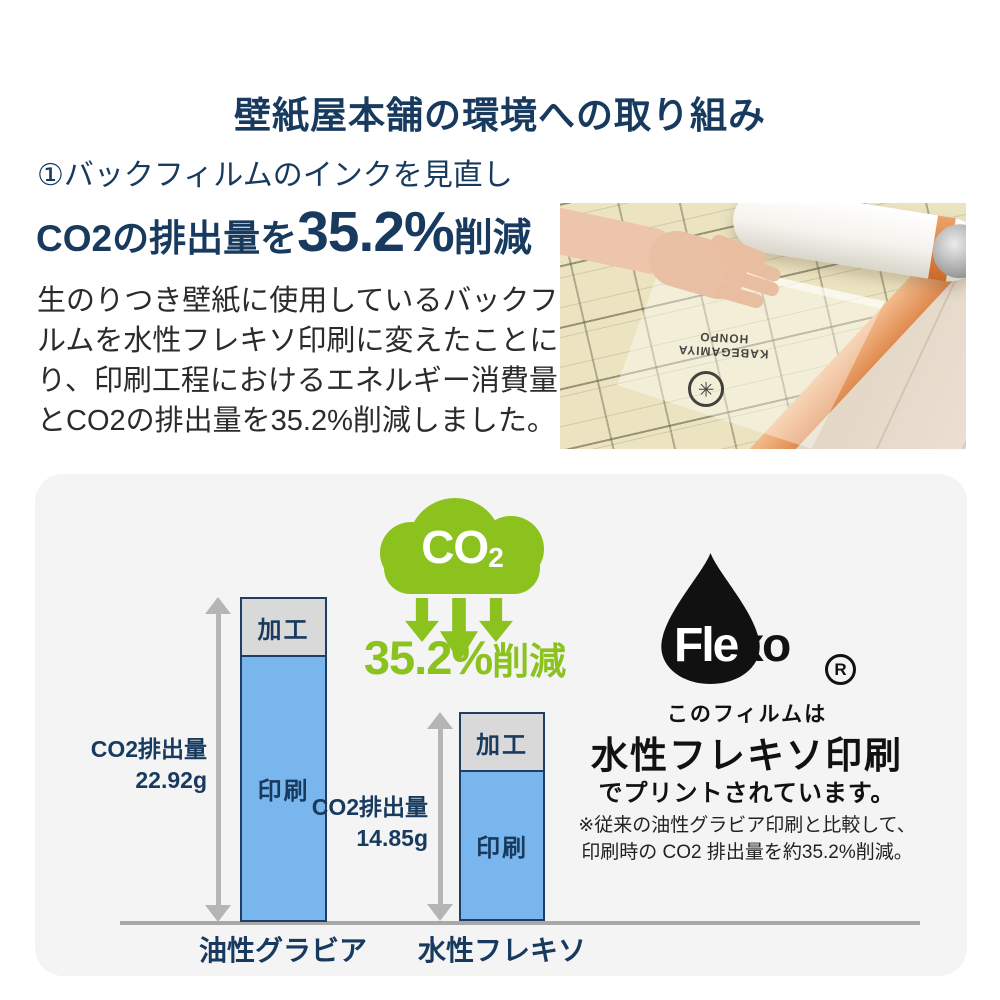 The width and height of the screenshot is (1000, 1000). I want to click on bar-water-flexo: 加工 印刷, so click(502, 816).